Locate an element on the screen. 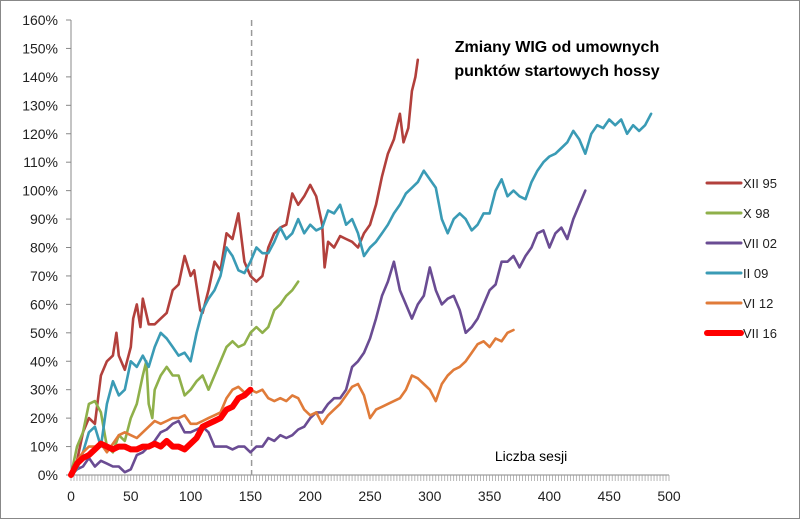 The height and width of the screenshot is (519, 800). x-tick-label: 450 is located at coordinates (610, 496).